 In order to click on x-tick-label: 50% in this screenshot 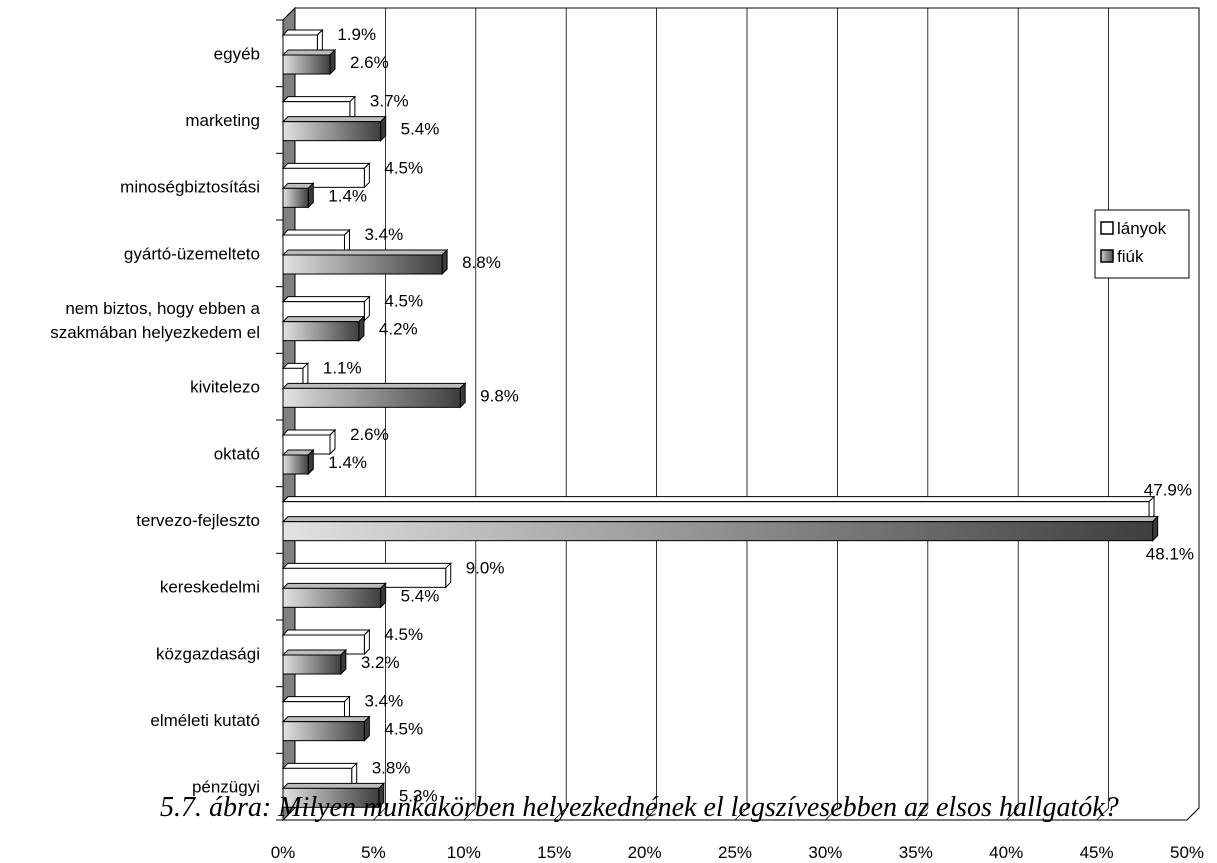, I will do `click(1187, 852)`.